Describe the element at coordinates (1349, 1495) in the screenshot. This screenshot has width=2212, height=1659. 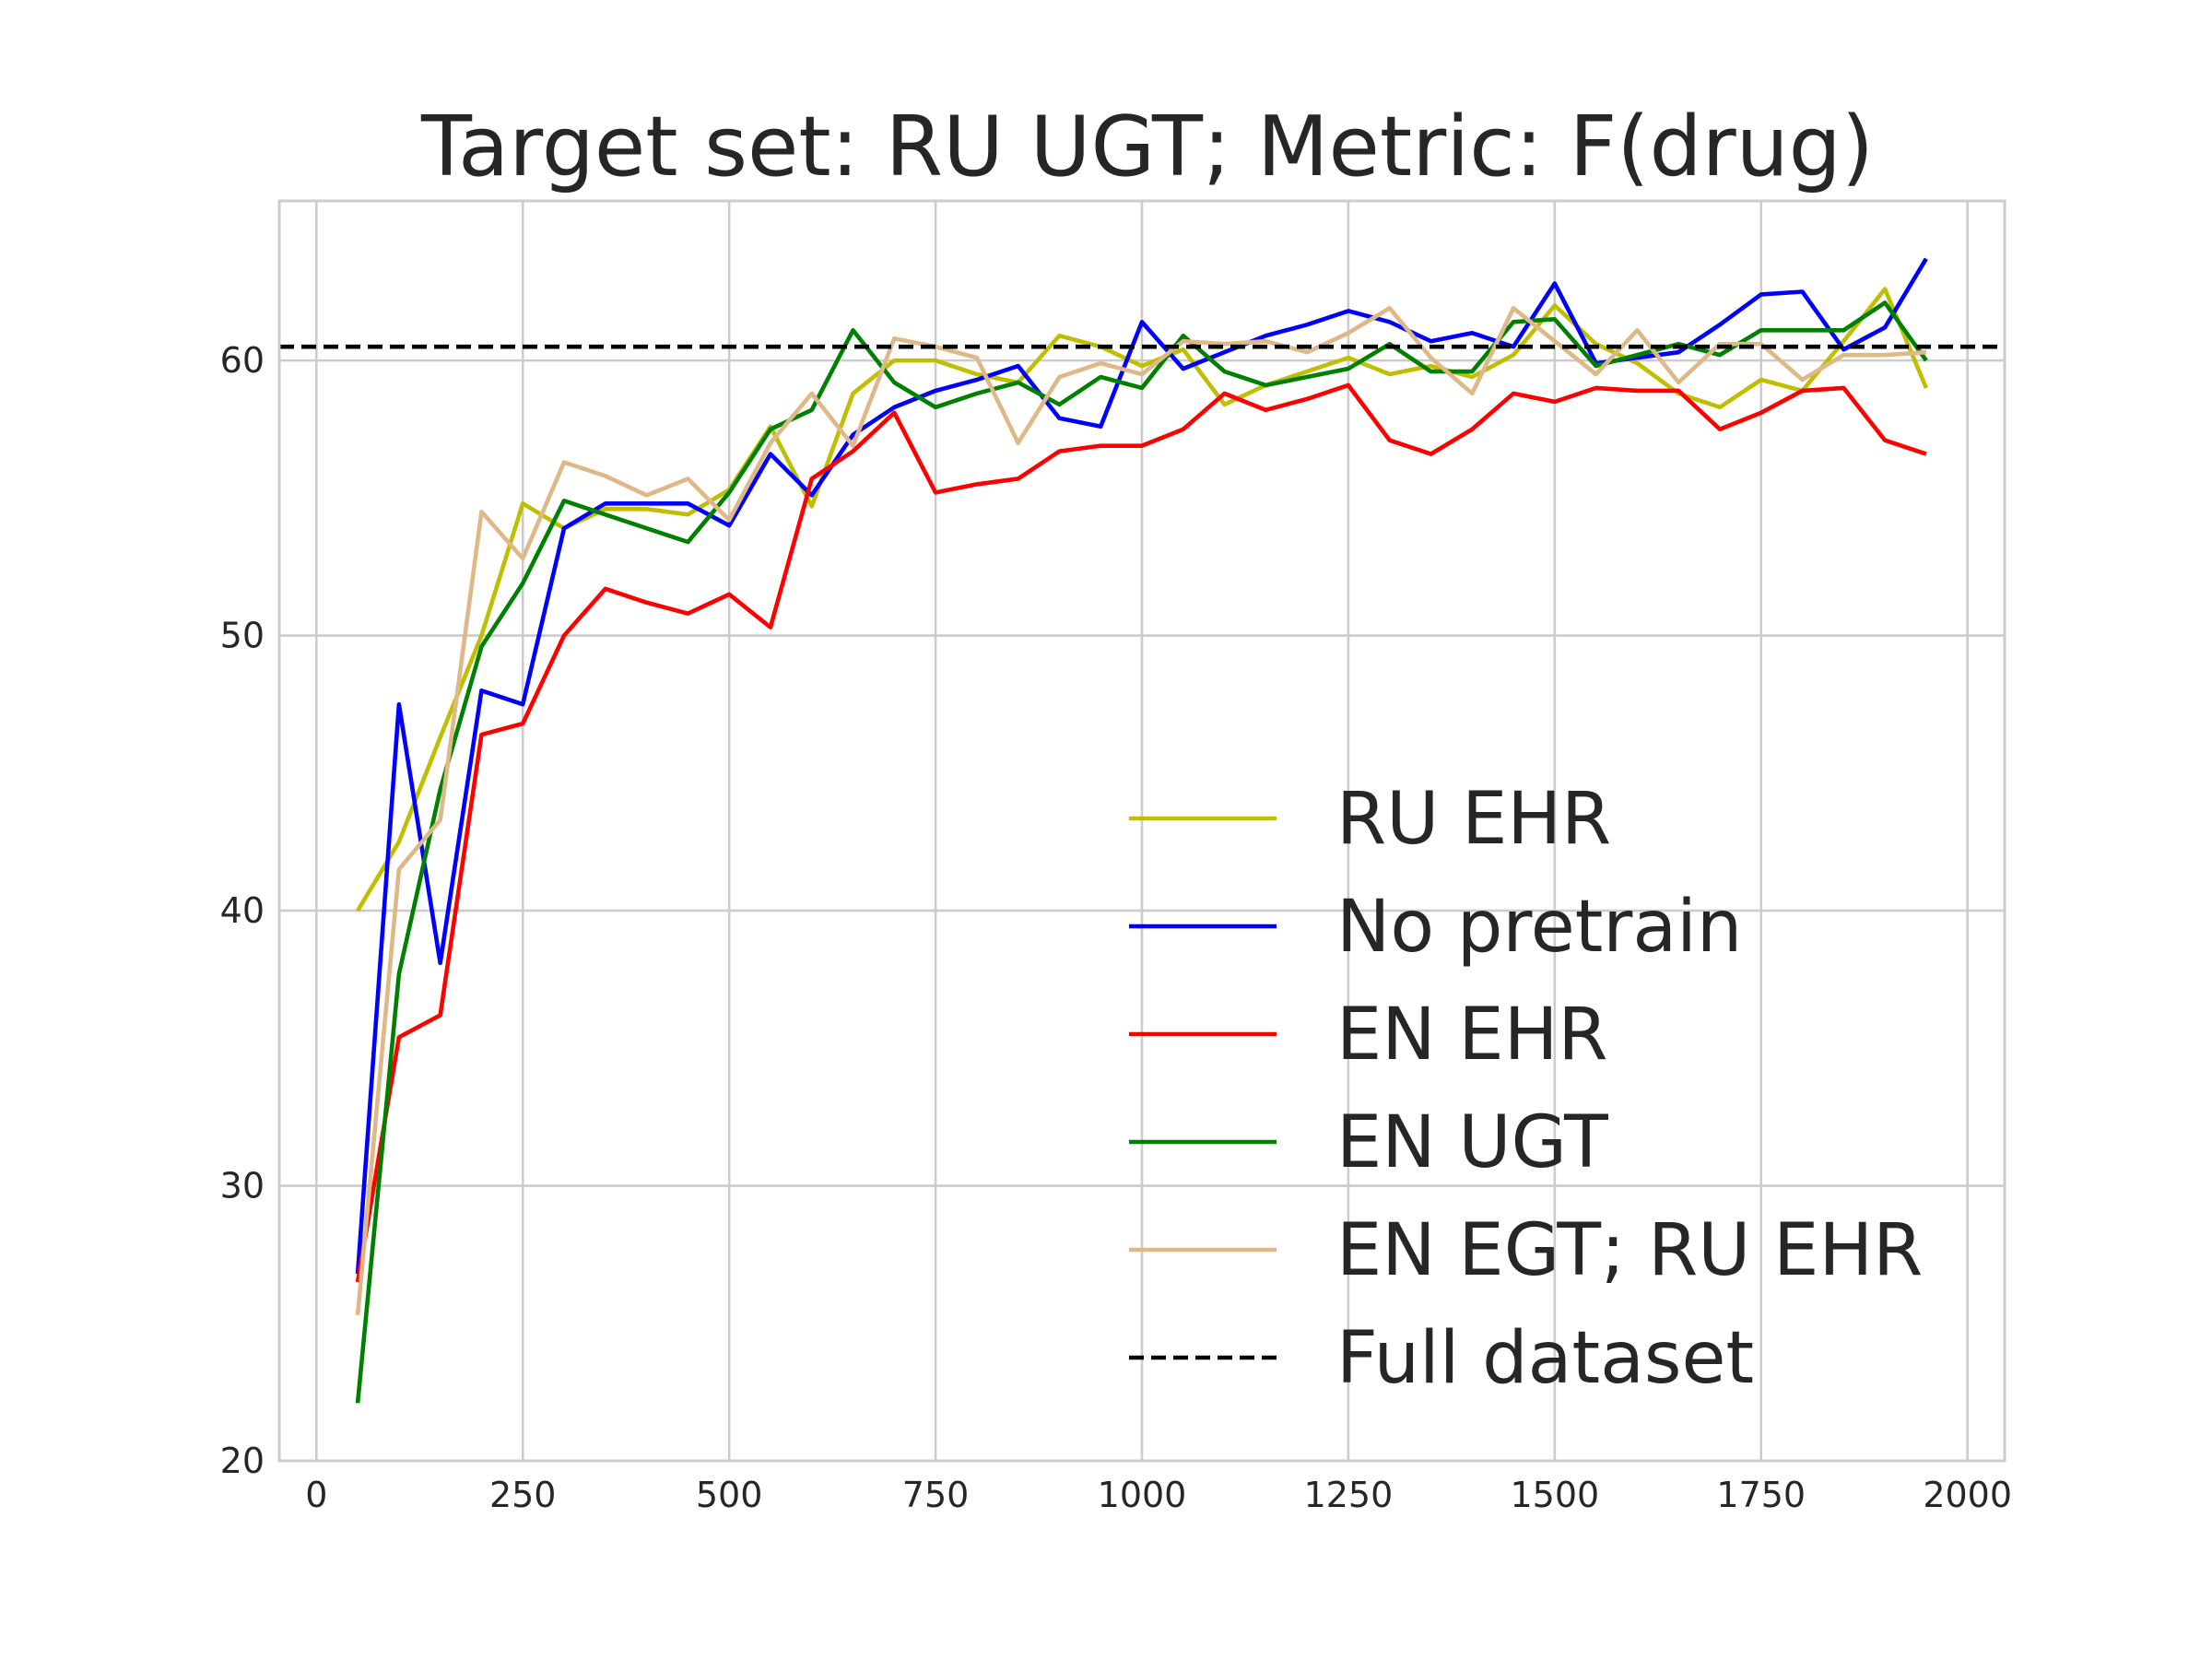
I see `x-tick-label: 1250` at that location.